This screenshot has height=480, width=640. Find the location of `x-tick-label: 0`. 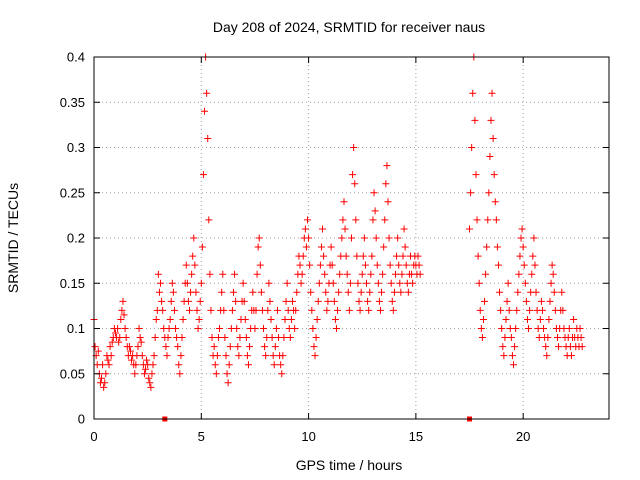

x-tick-label: 0 is located at coordinates (93, 436).